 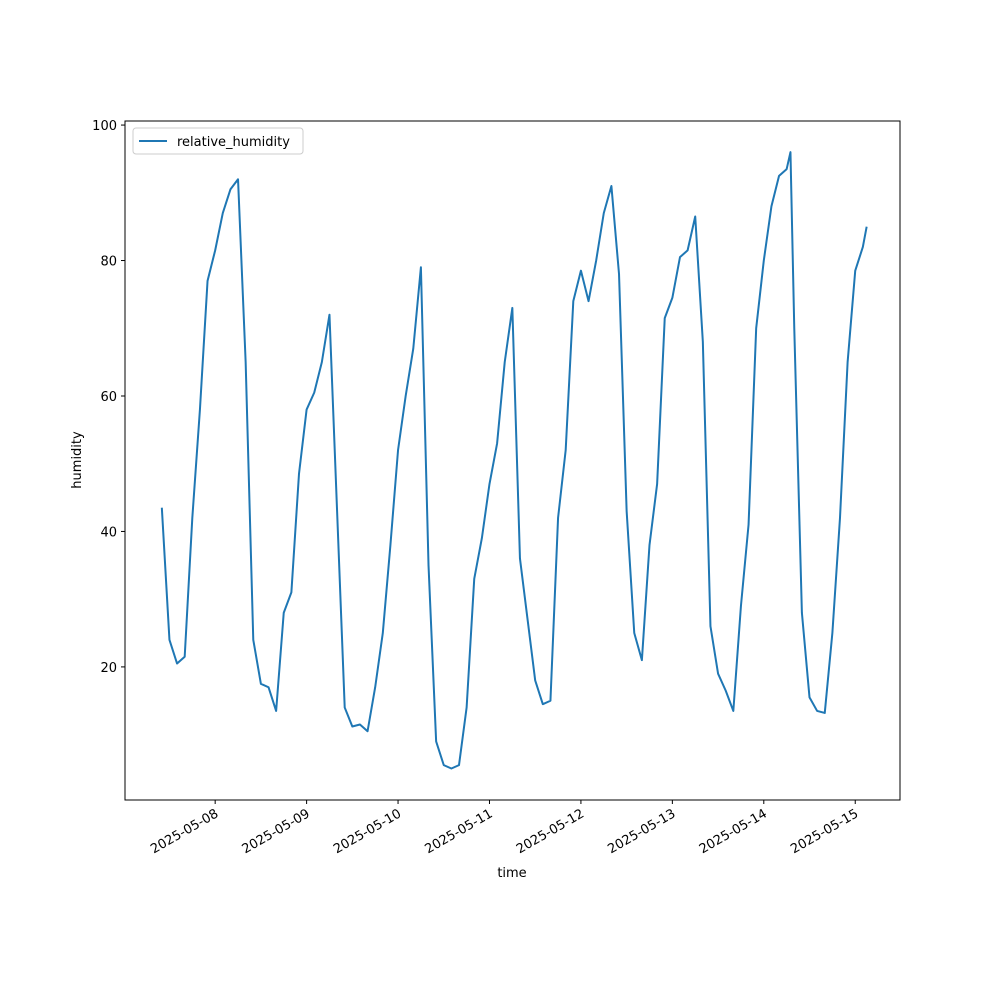 What do you see at coordinates (824, 831) in the screenshot?
I see `x-tick-label: 2025-05-15` at bounding box center [824, 831].